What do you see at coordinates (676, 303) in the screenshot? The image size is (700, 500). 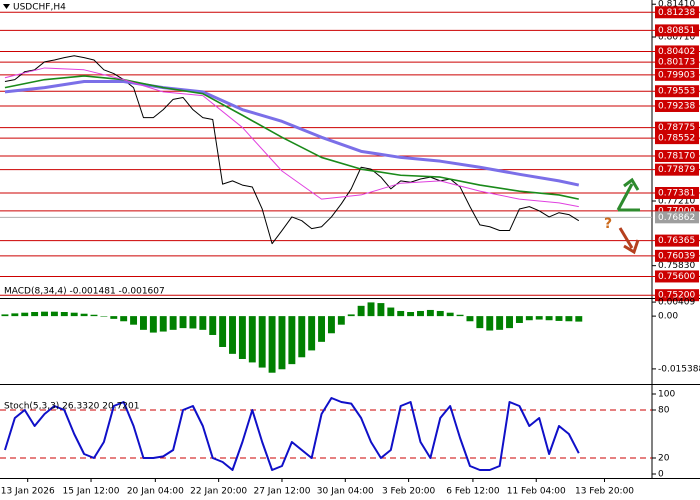 I see `y-tick-label: 0.00409` at bounding box center [676, 303].